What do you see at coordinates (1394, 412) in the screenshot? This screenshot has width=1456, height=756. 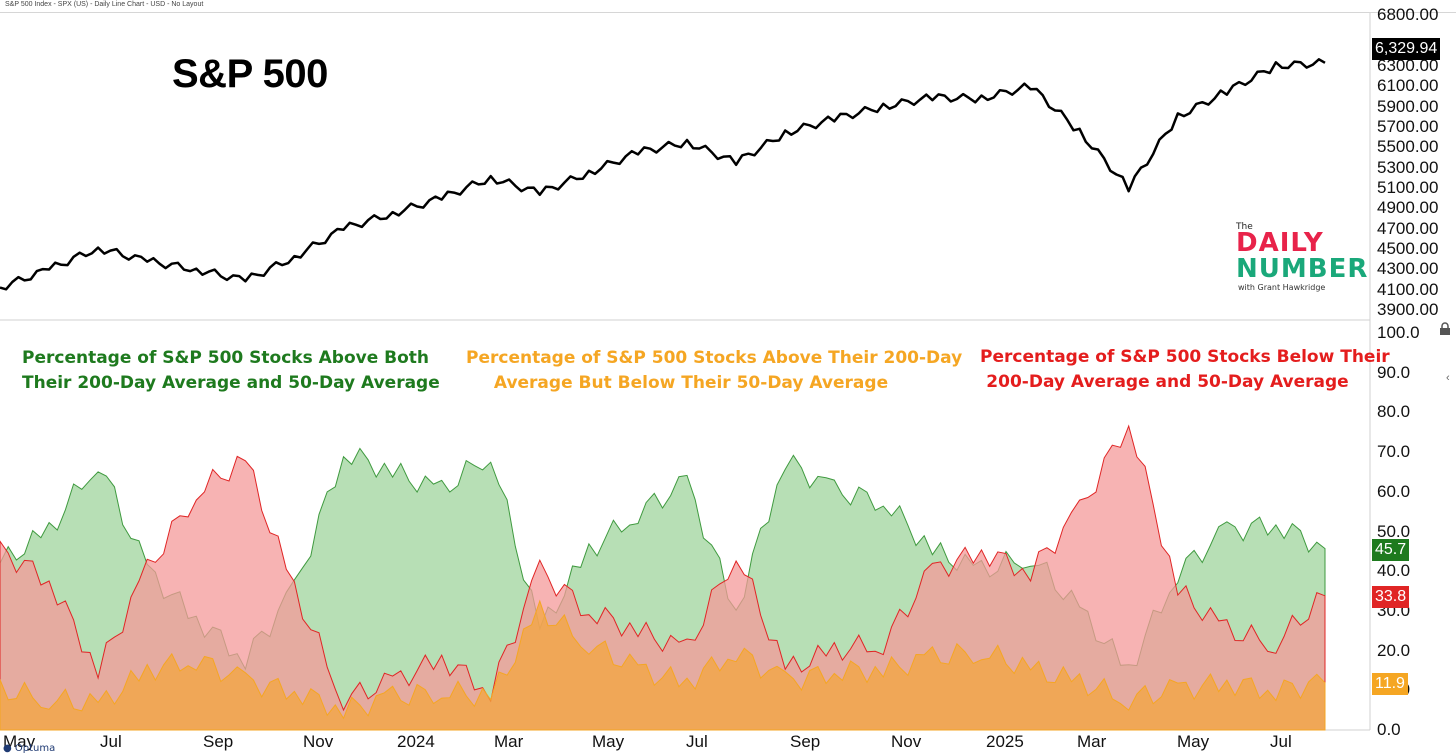 I see `y-tick-label: 80.0` at bounding box center [1394, 412].